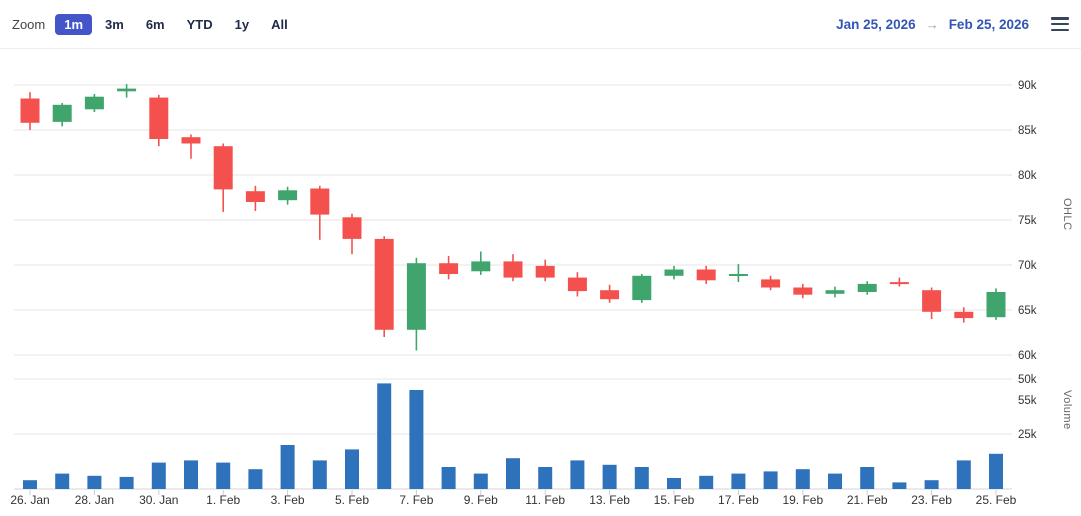  Describe the element at coordinates (242, 24) in the screenshot. I see `range-button-1y: 1y` at that location.